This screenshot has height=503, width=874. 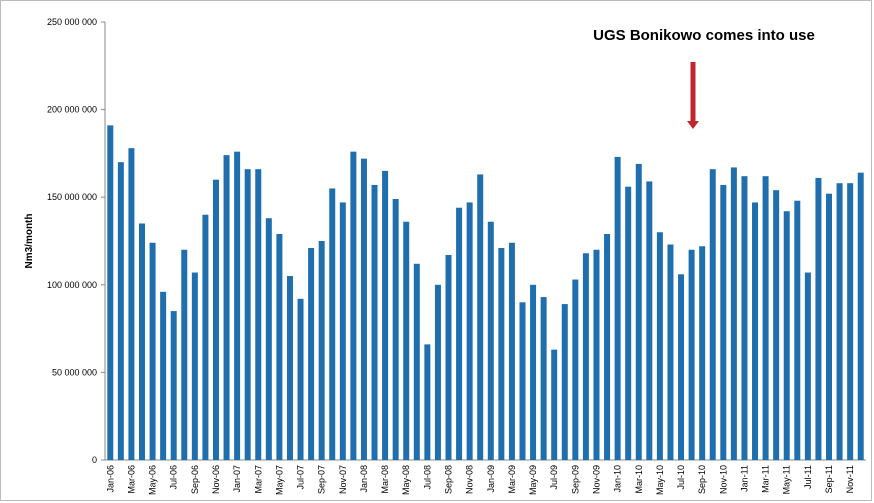 What do you see at coordinates (427, 477) in the screenshot?
I see `x-tick-label: Jul-08` at bounding box center [427, 477].